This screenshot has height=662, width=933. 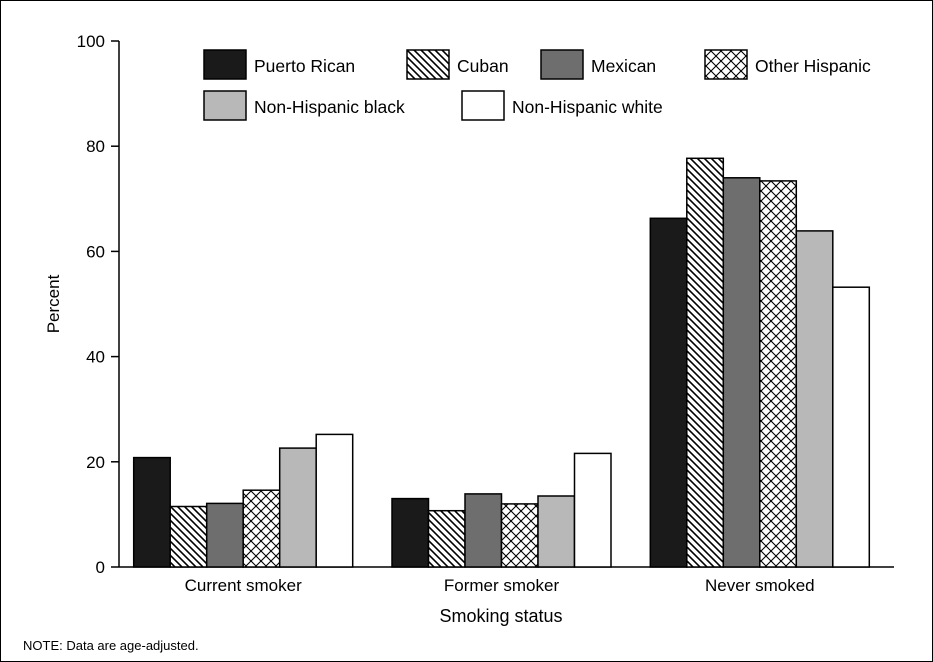 What do you see at coordinates (587, 107) in the screenshot?
I see `legend-label: Non-Hispanic white` at bounding box center [587, 107].